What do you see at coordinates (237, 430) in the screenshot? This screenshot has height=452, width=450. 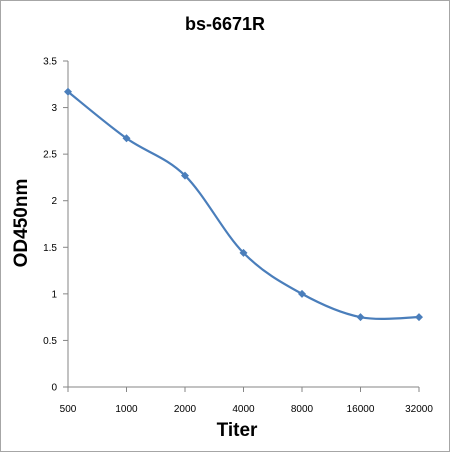 I see `x-axis-label: Titer` at bounding box center [237, 430].